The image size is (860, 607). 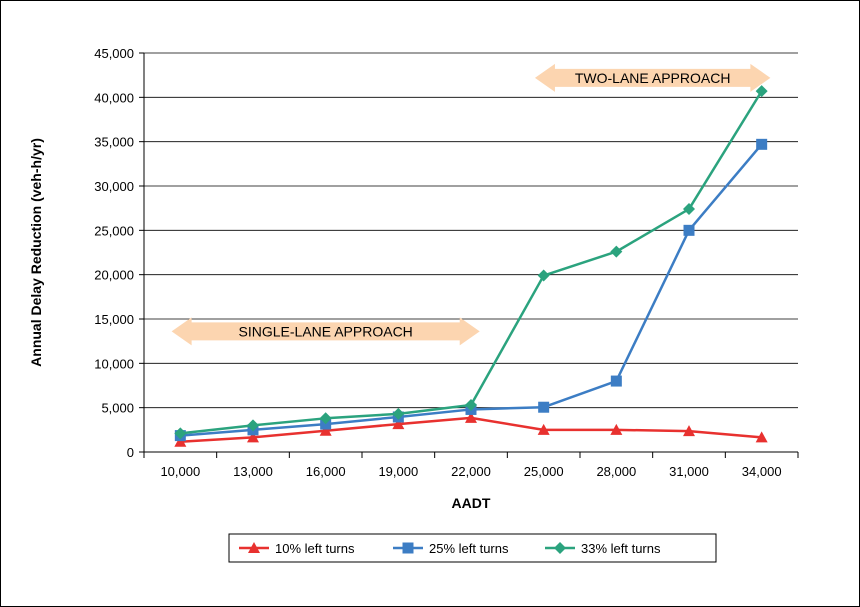 What do you see at coordinates (36, 252) in the screenshot?
I see `y-axis-title: Annual Delay Reduction (veh-h/yr)` at bounding box center [36, 252].